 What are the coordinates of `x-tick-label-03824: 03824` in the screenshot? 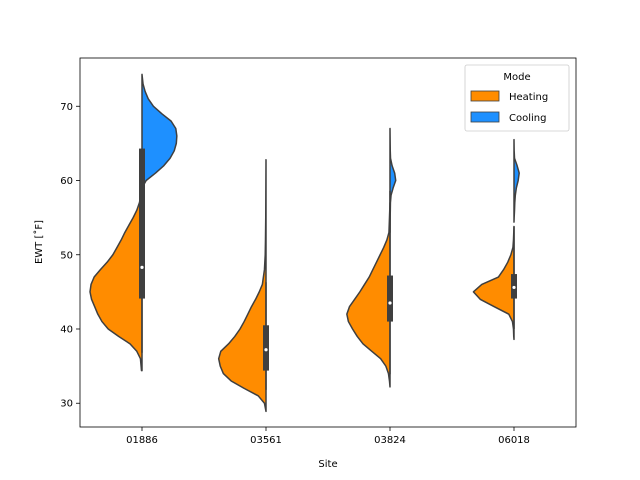 It's located at (390, 440).